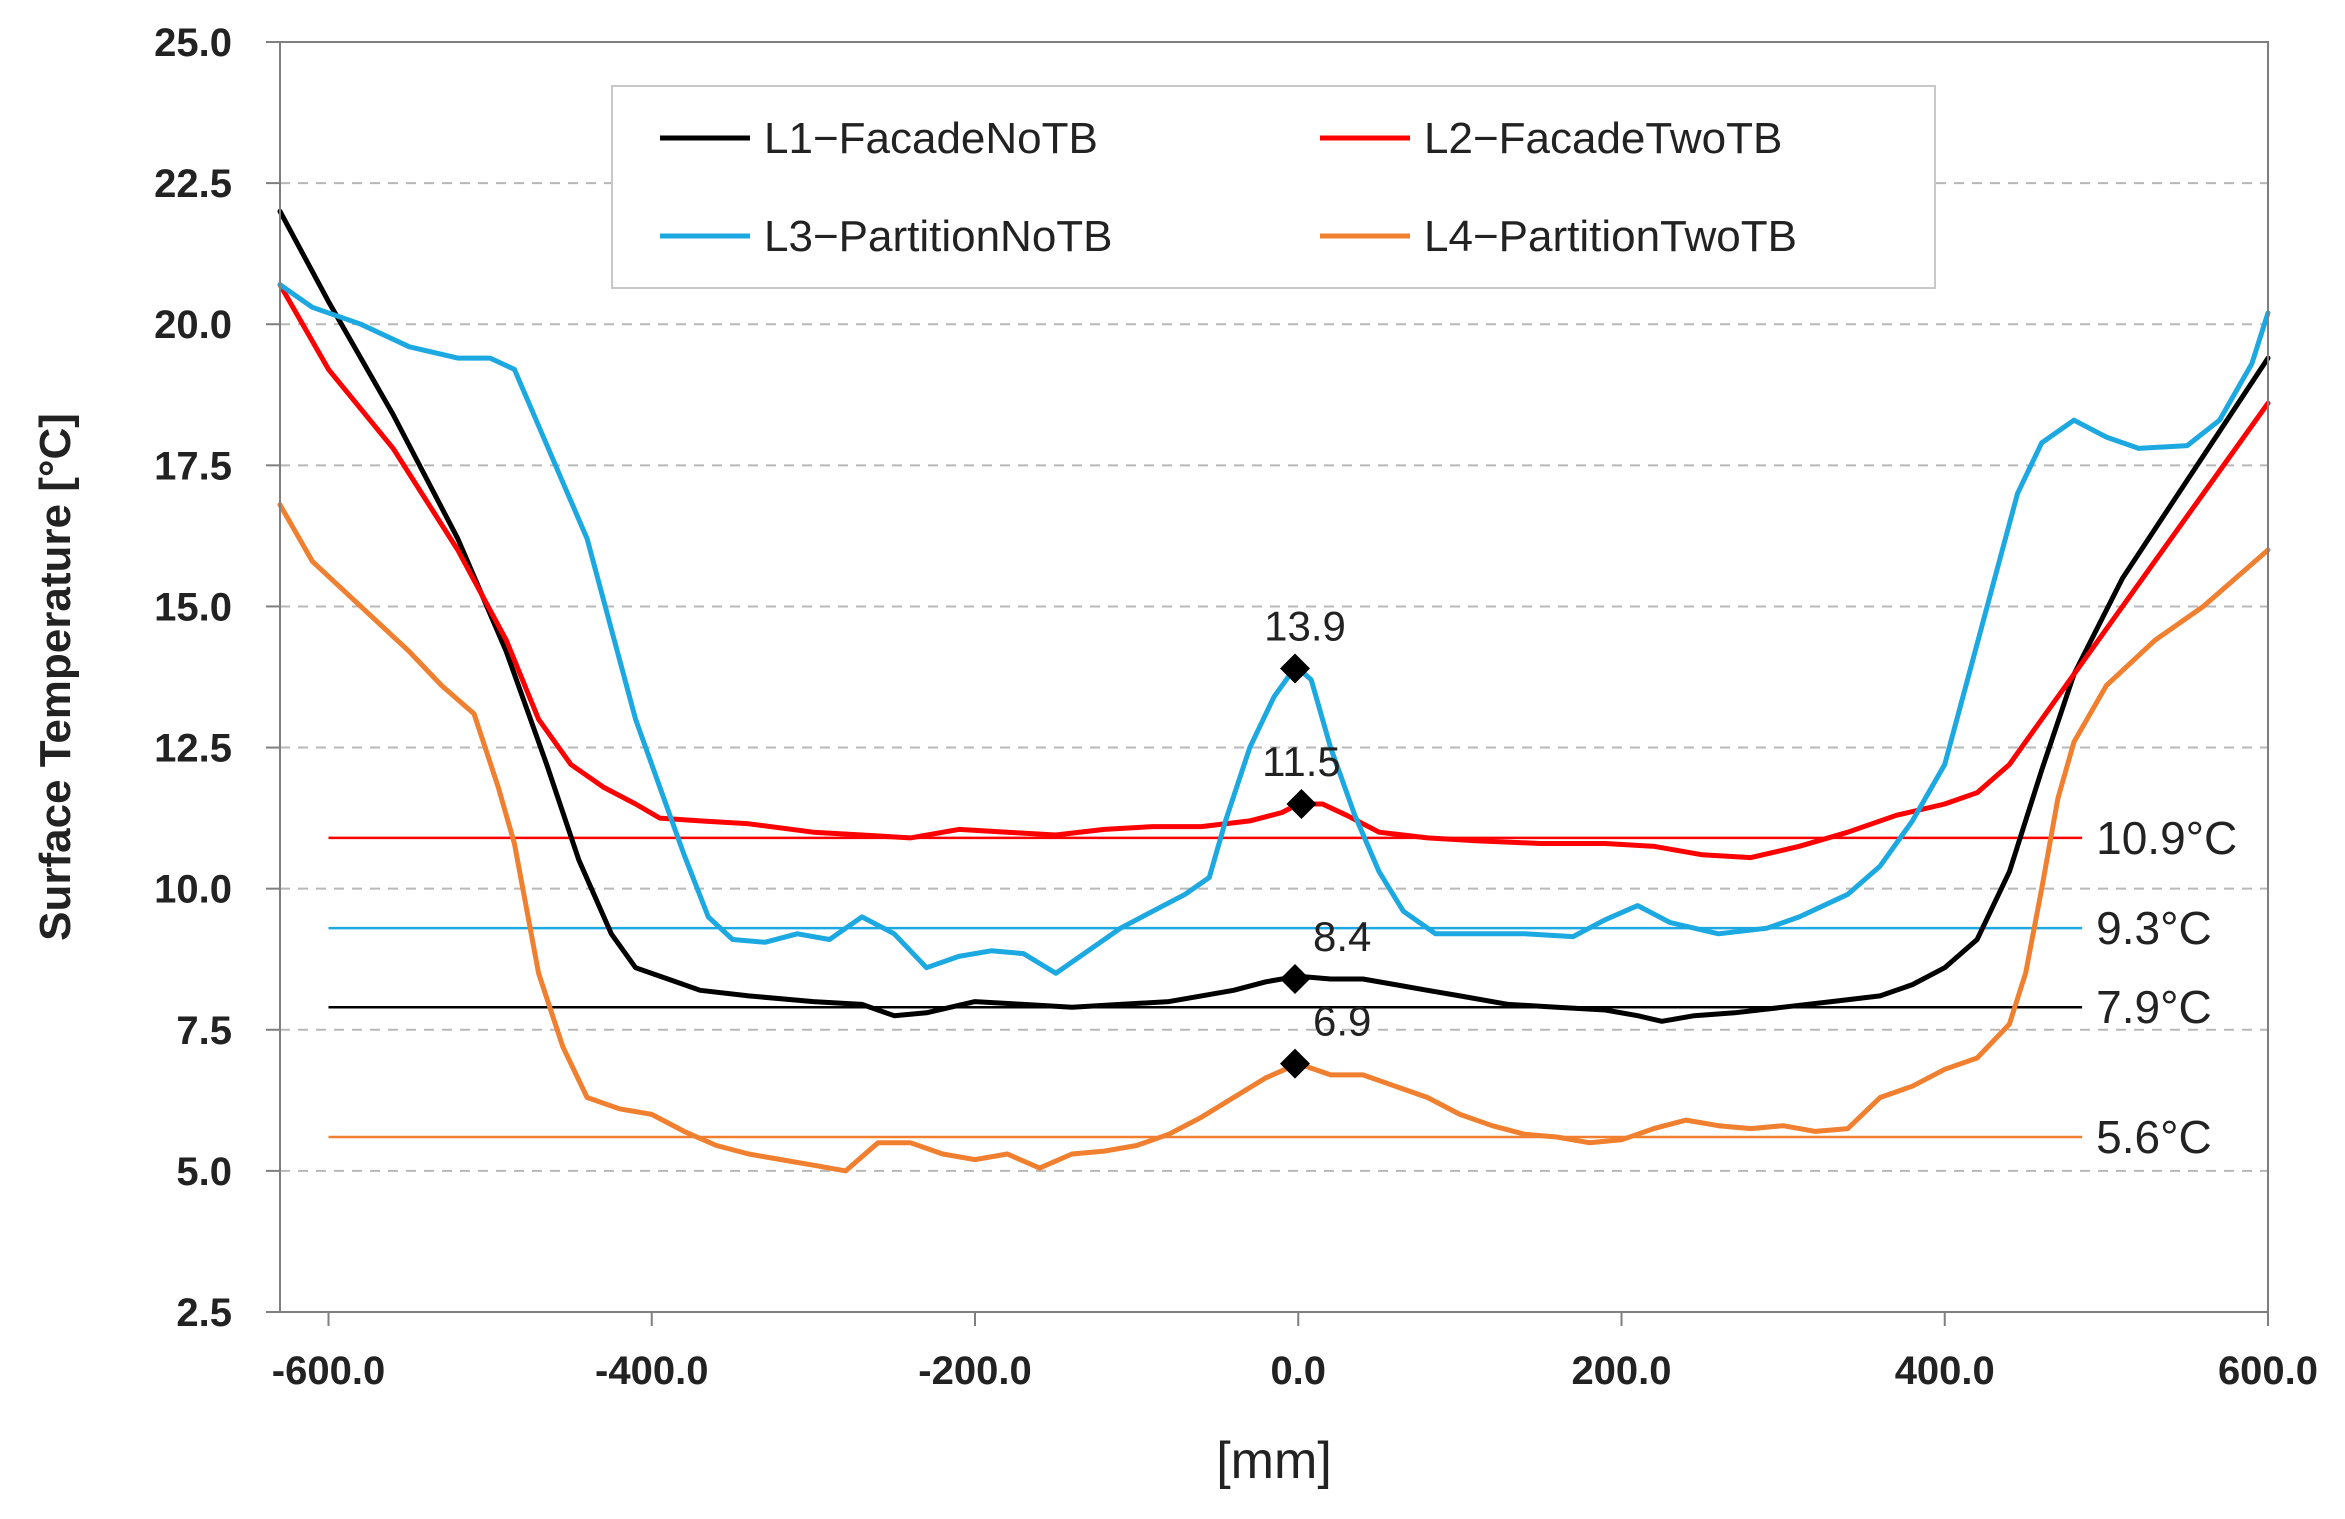 This screenshot has height=1519, width=2345. I want to click on y-tick-label: 7.5, so click(204, 1031).